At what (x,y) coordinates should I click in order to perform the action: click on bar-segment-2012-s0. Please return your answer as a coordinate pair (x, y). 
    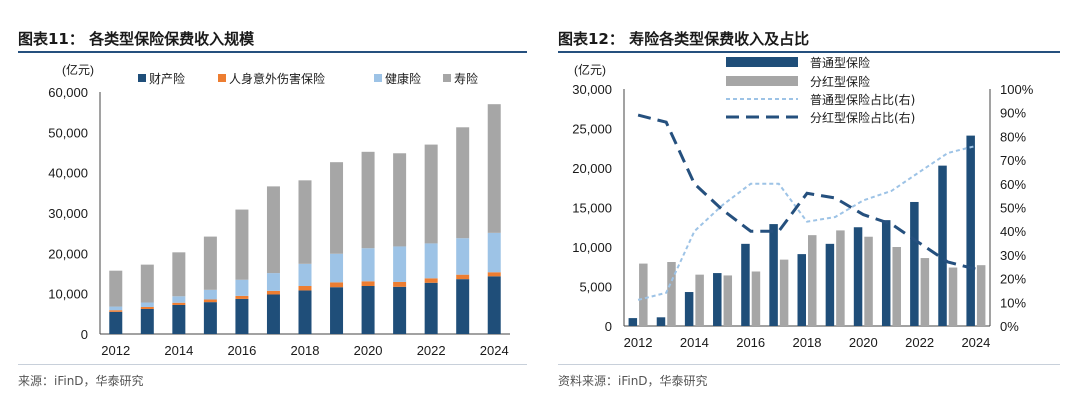
    Looking at the image, I should click on (116, 322).